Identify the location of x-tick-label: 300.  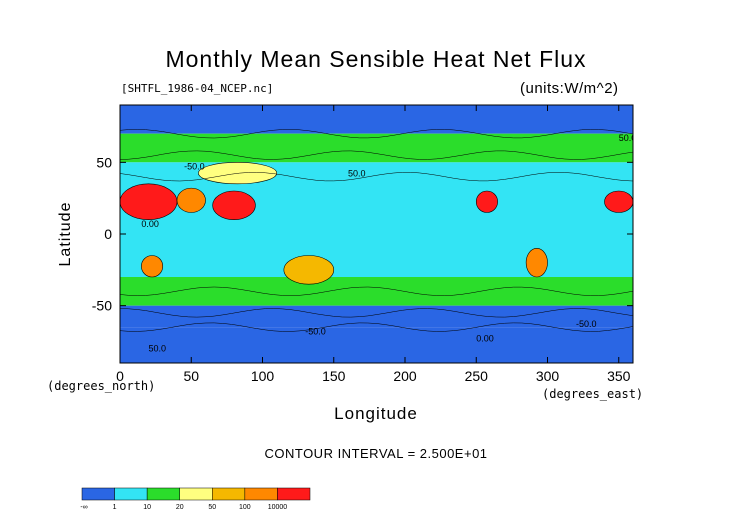
(548, 376).